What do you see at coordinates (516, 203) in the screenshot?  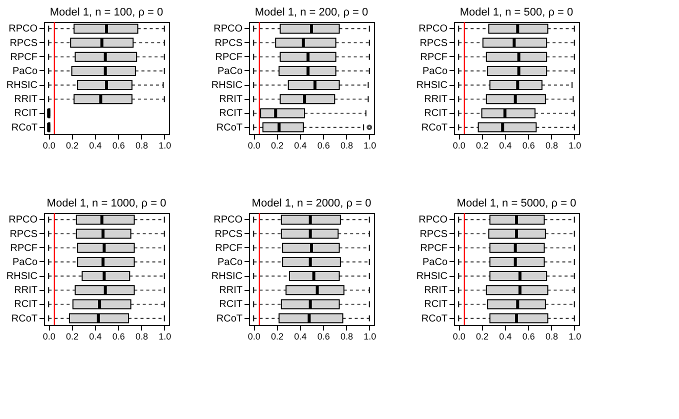 I see `chart-title: Model 1, n = 5000, ρ = 0` at bounding box center [516, 203].